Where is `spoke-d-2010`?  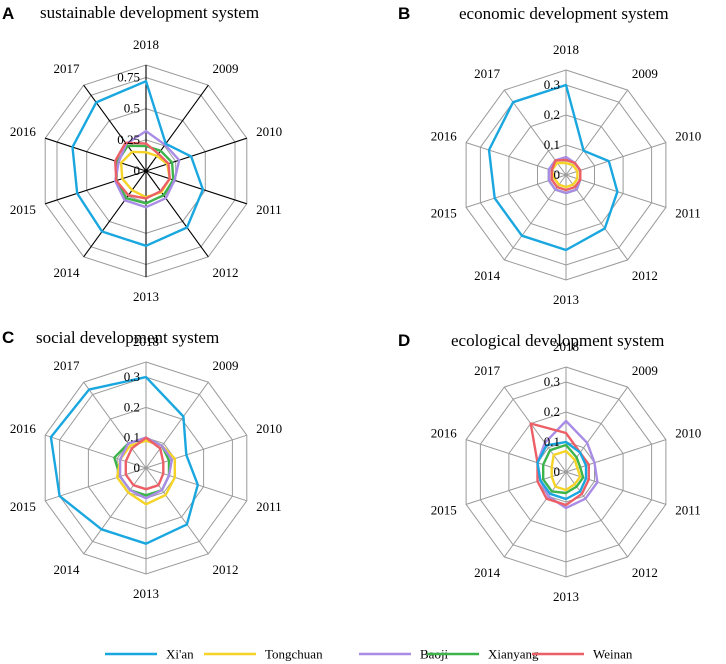
spoke-d-2010 is located at coordinates (616, 456).